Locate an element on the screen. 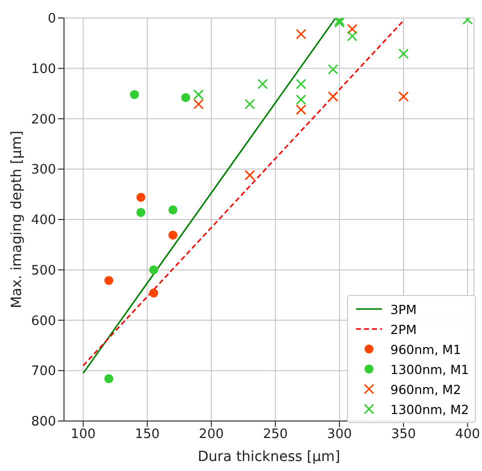 Image resolution: width=482 pixels, height=471 pixels. legend-label: 3PM is located at coordinates (403, 309).